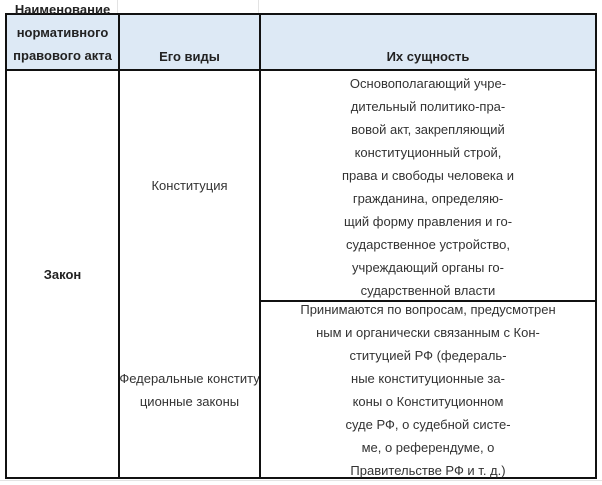 The image size is (602, 485). What do you see at coordinates (428, 152) in the screenshot?
I see `essence-line: конституционный строй,` at bounding box center [428, 152].